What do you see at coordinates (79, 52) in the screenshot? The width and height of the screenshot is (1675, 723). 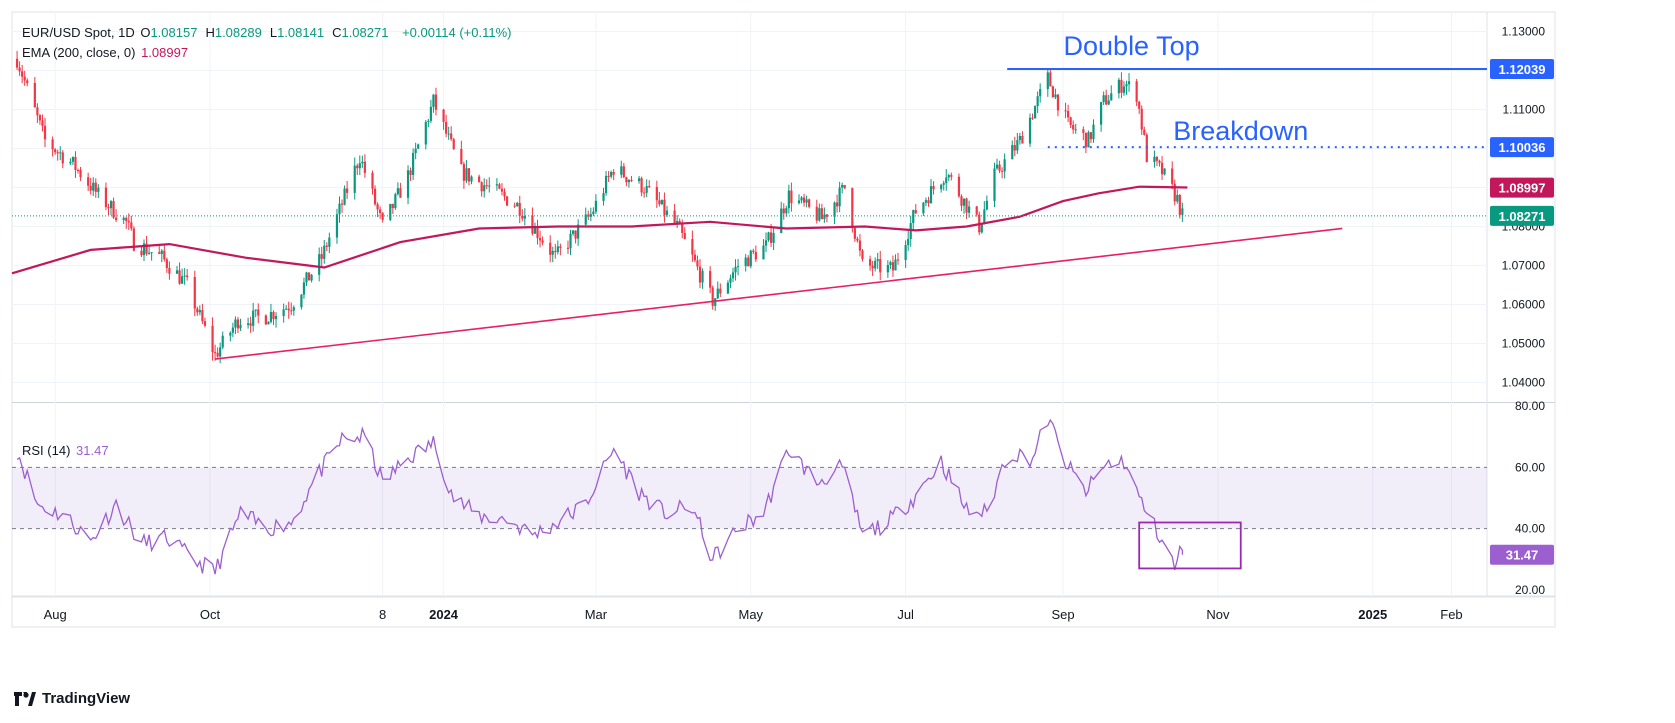 I see `legend-ema-label: EMA (200, close, 0)` at bounding box center [79, 52].